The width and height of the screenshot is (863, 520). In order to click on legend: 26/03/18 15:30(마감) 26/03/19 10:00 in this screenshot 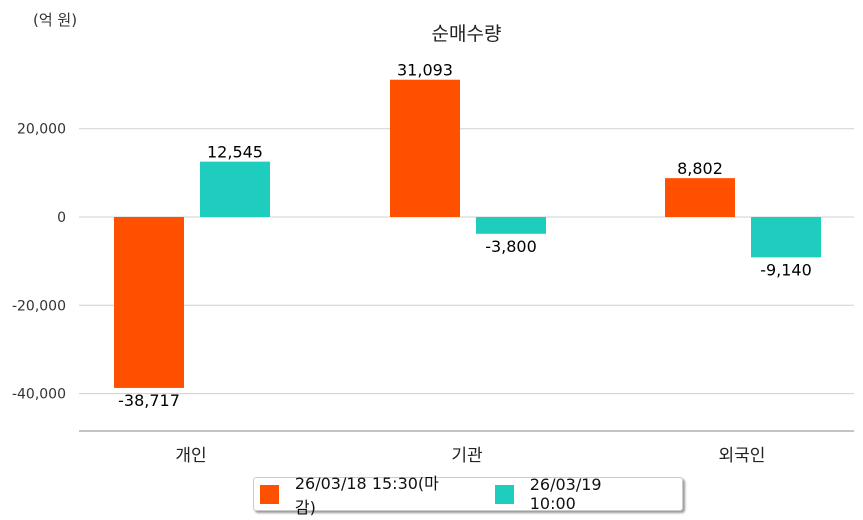, I will do `click(468, 495)`.